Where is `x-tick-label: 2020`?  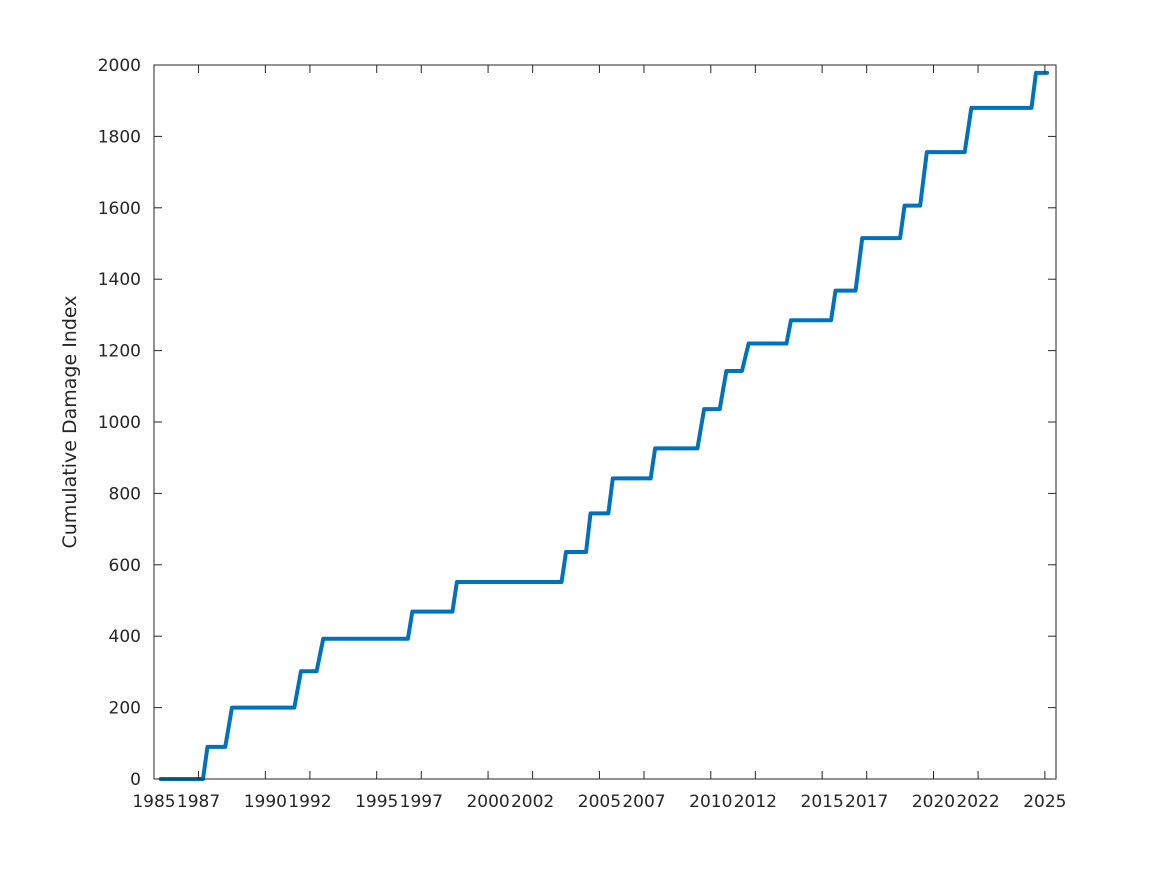 x-tick-label: 2020 is located at coordinates (933, 802).